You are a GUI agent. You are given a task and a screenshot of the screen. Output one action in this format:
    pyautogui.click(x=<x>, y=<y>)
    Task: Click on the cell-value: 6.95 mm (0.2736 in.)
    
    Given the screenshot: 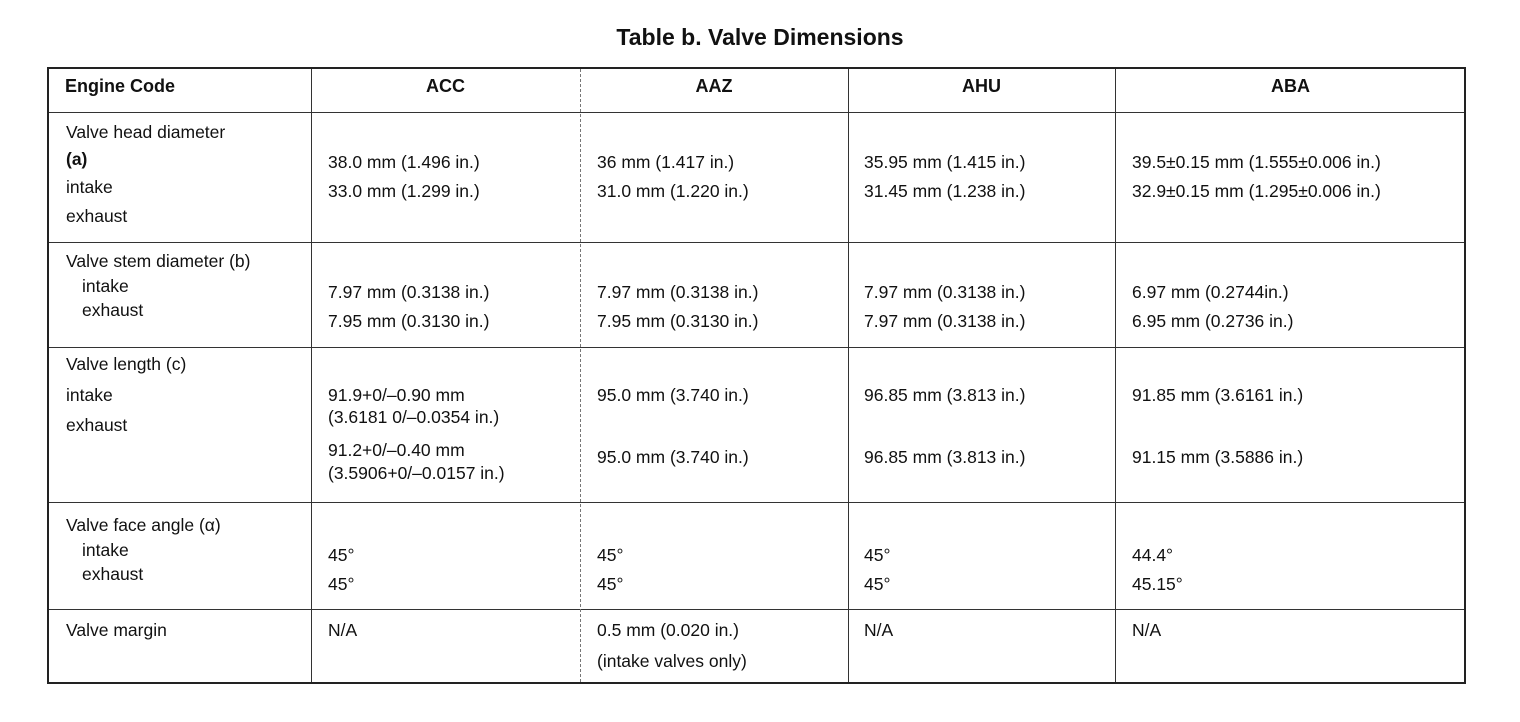 What is the action you would take?
    pyautogui.click(x=1213, y=321)
    